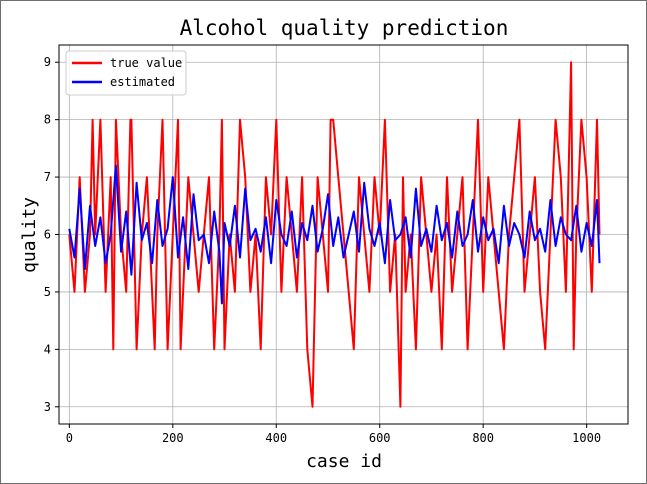  I want to click on y-tick-label: 9, so click(47, 62).